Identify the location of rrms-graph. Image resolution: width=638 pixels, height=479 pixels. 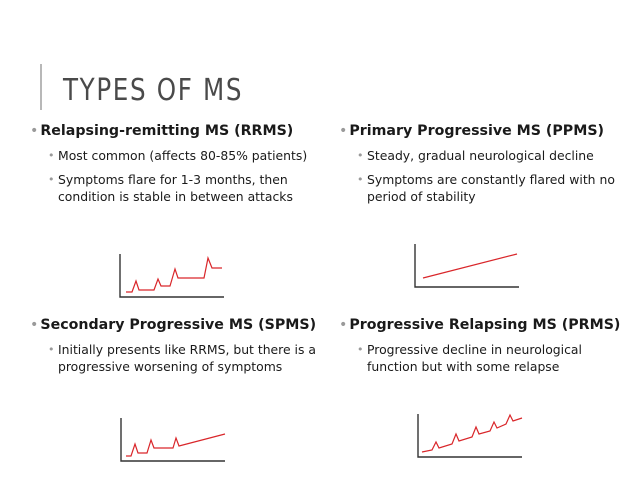
(173, 277).